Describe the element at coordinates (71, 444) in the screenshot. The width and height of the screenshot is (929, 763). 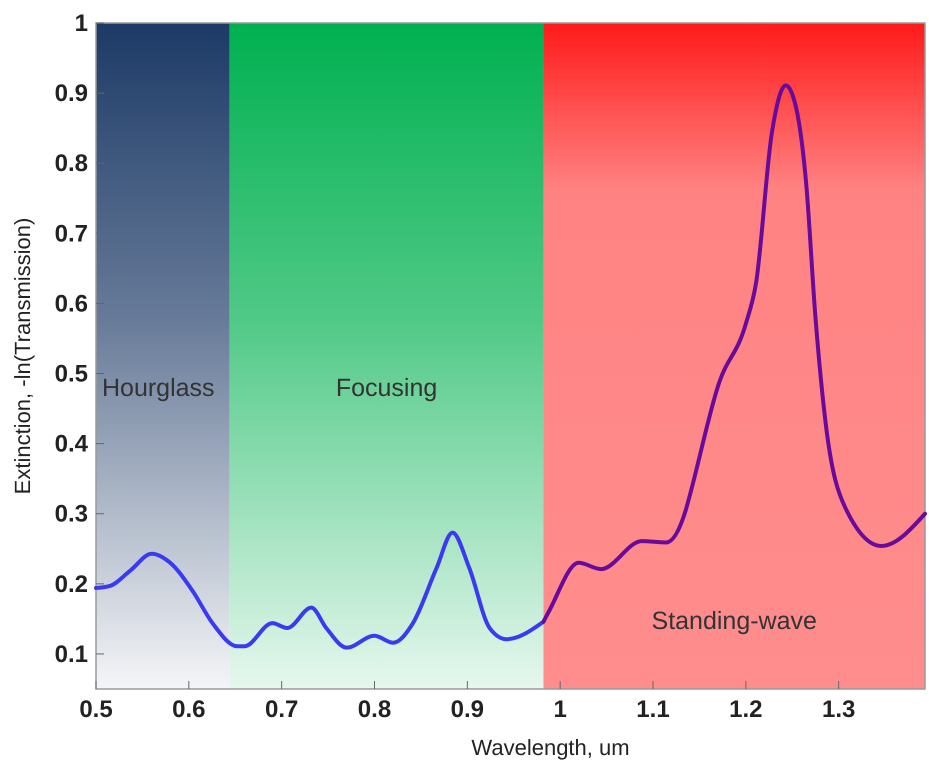
I see `y-tick-label: 0.4` at that location.